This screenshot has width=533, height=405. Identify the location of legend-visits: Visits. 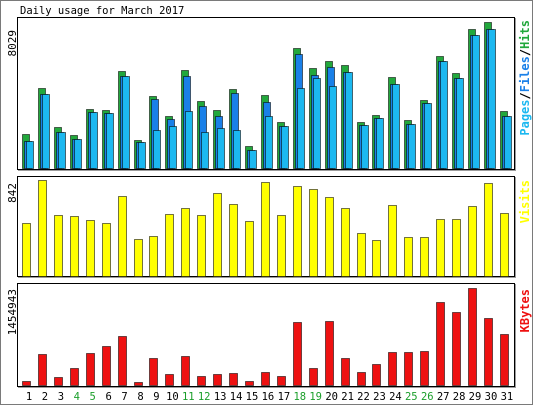
(525, 201).